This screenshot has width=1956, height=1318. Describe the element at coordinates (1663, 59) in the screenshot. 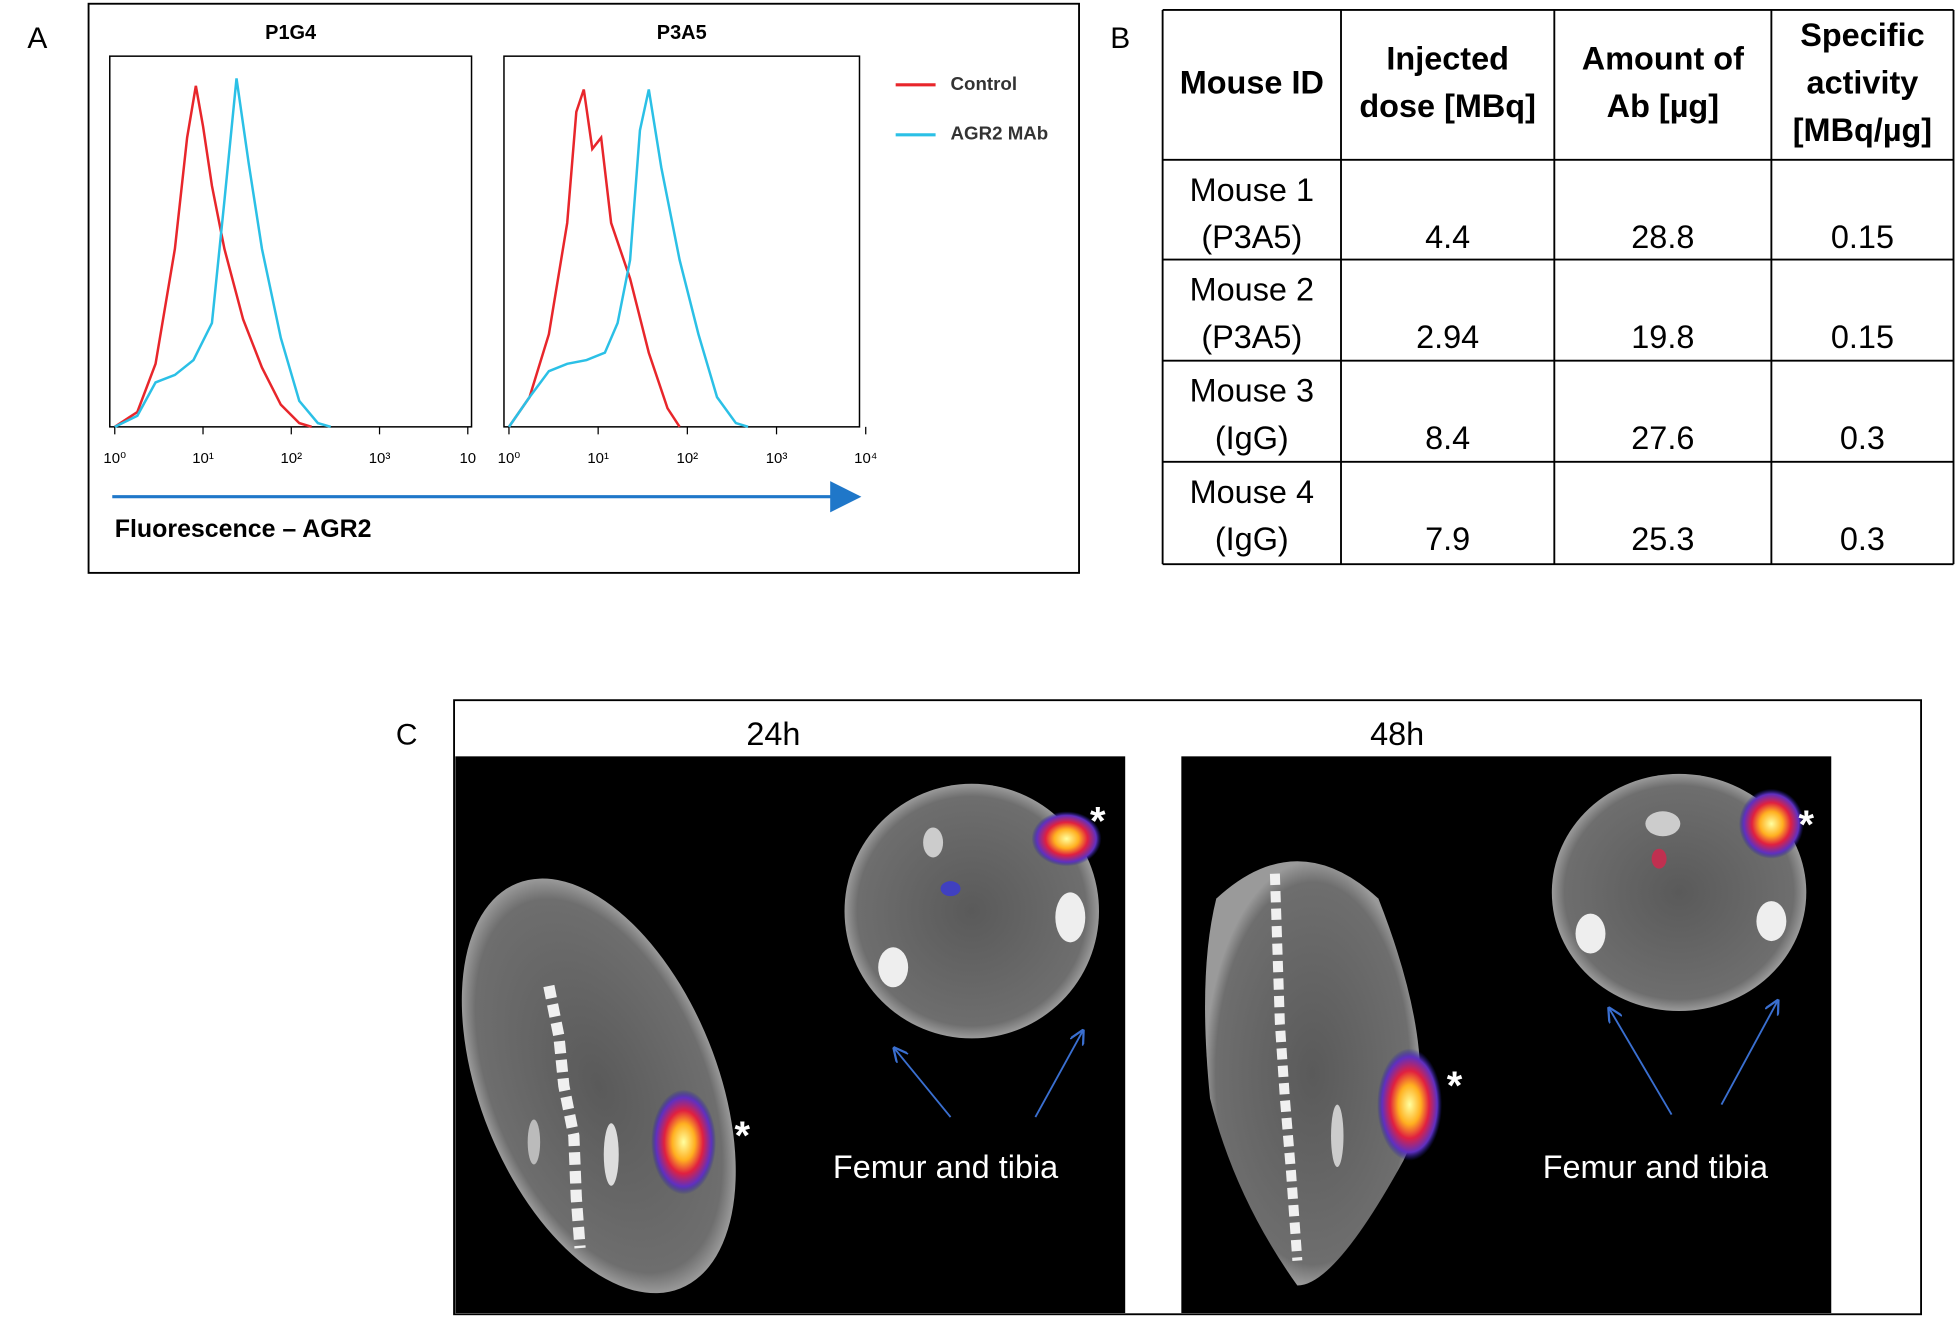

I see `table-header: Amount of` at that location.